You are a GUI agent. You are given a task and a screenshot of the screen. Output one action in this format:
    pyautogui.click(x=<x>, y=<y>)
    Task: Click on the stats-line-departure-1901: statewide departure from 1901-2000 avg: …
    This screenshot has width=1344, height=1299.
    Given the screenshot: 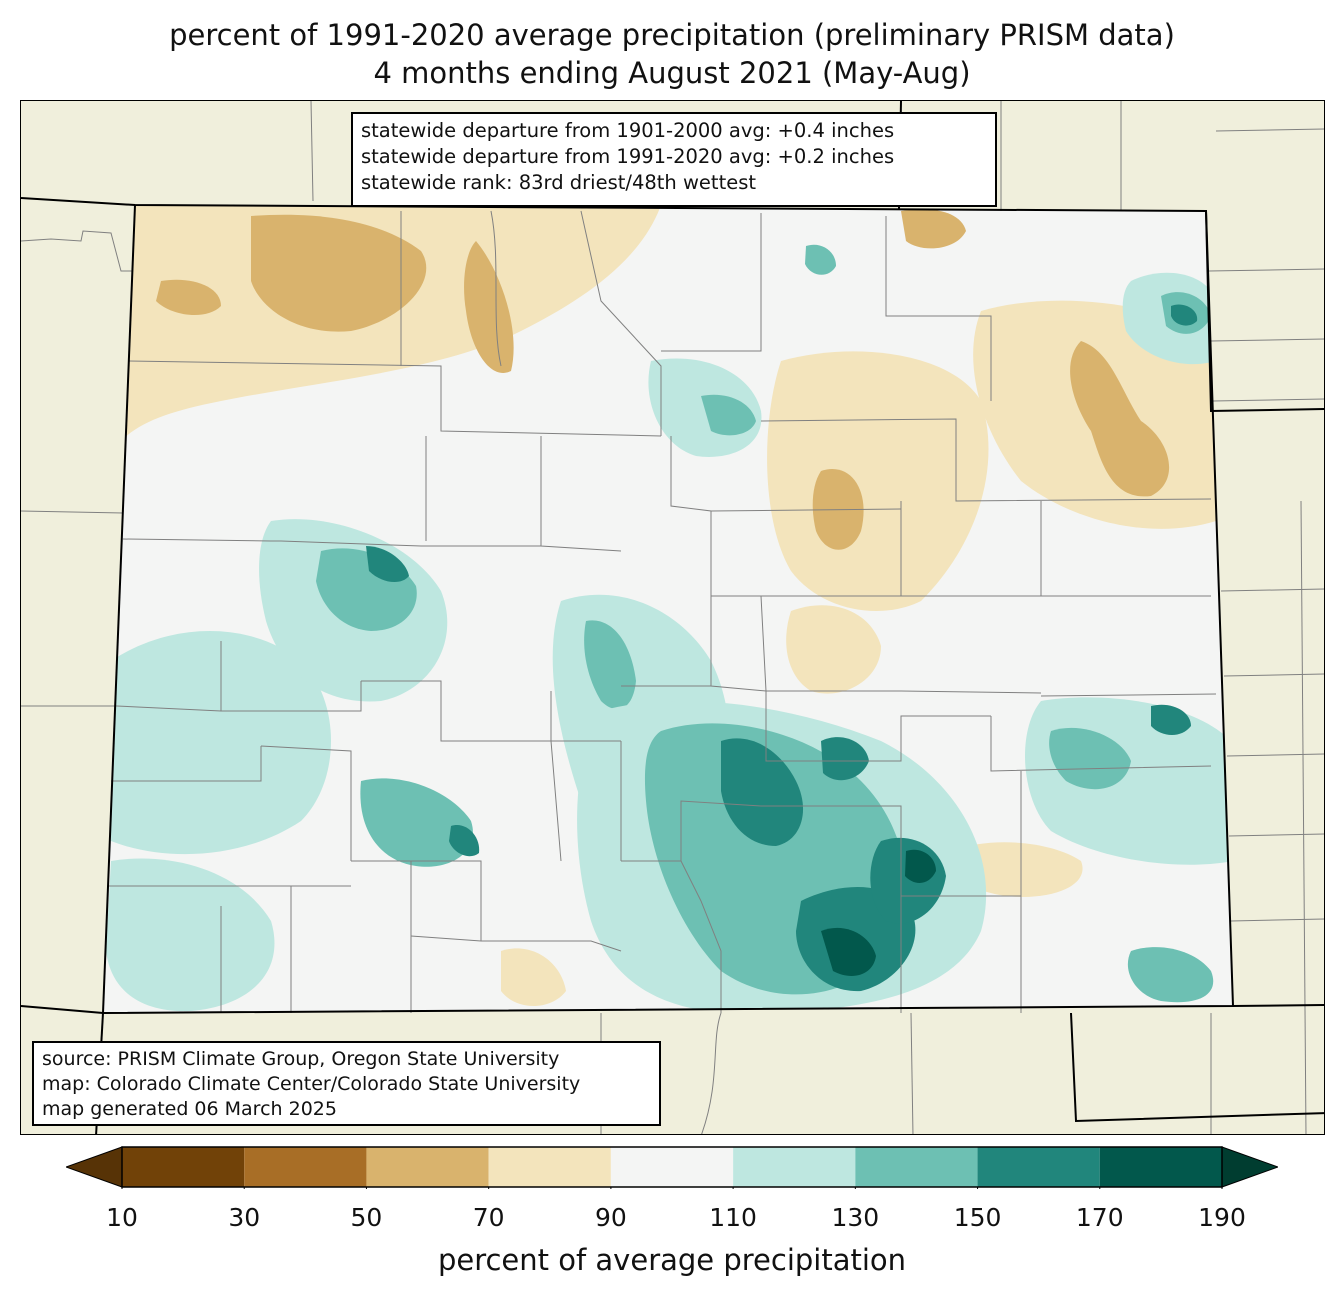 What is the action you would take?
    pyautogui.click(x=628, y=130)
    